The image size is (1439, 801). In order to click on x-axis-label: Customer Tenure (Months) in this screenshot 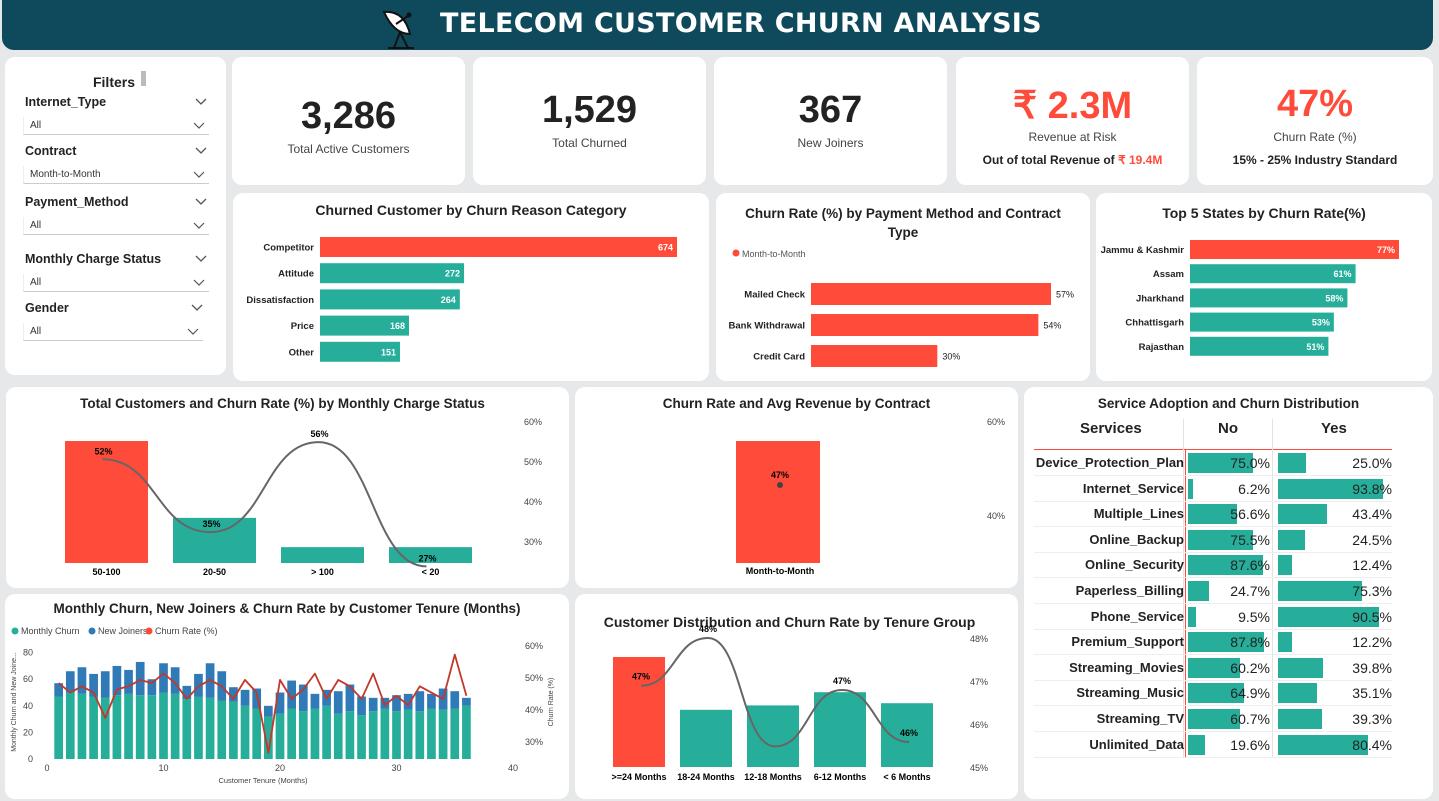, I will do `click(263, 780)`.